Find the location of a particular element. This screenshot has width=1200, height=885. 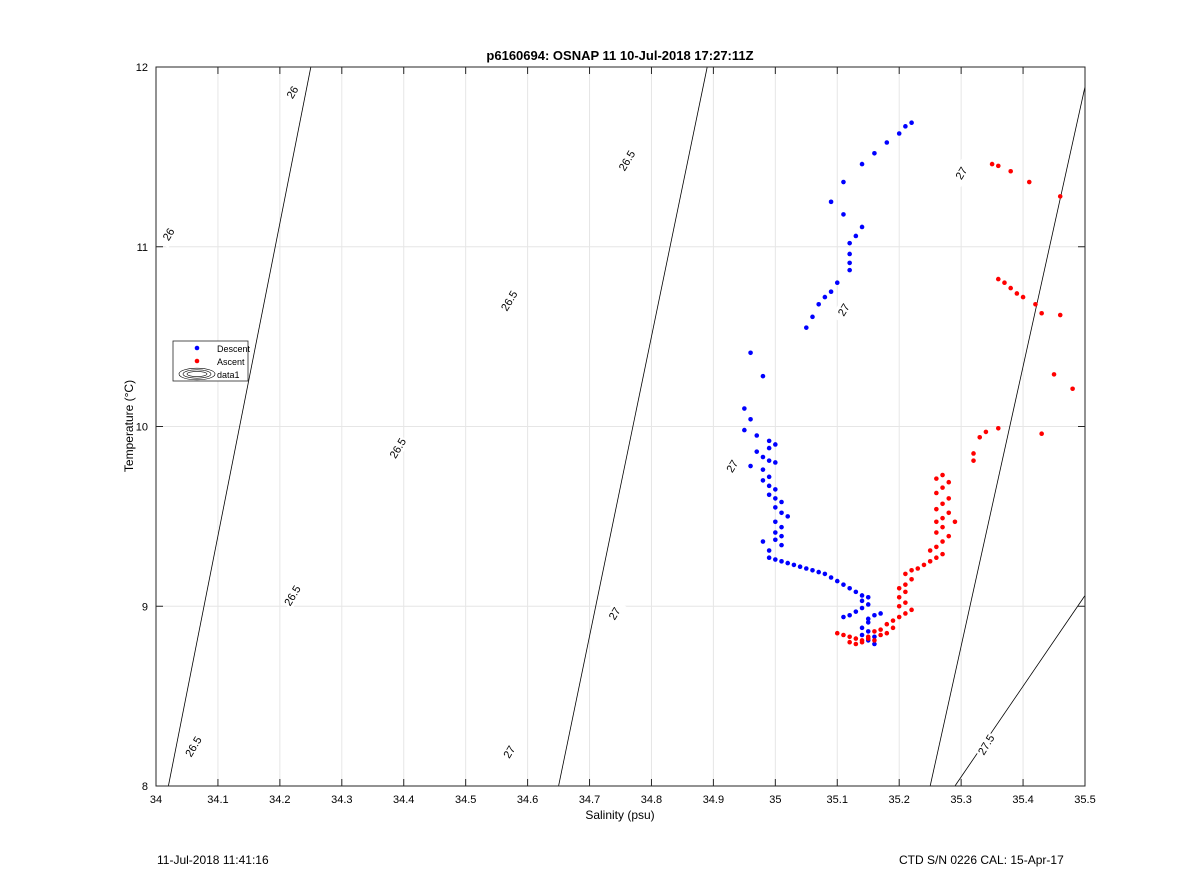

legend-label: data1 is located at coordinates (228, 375).